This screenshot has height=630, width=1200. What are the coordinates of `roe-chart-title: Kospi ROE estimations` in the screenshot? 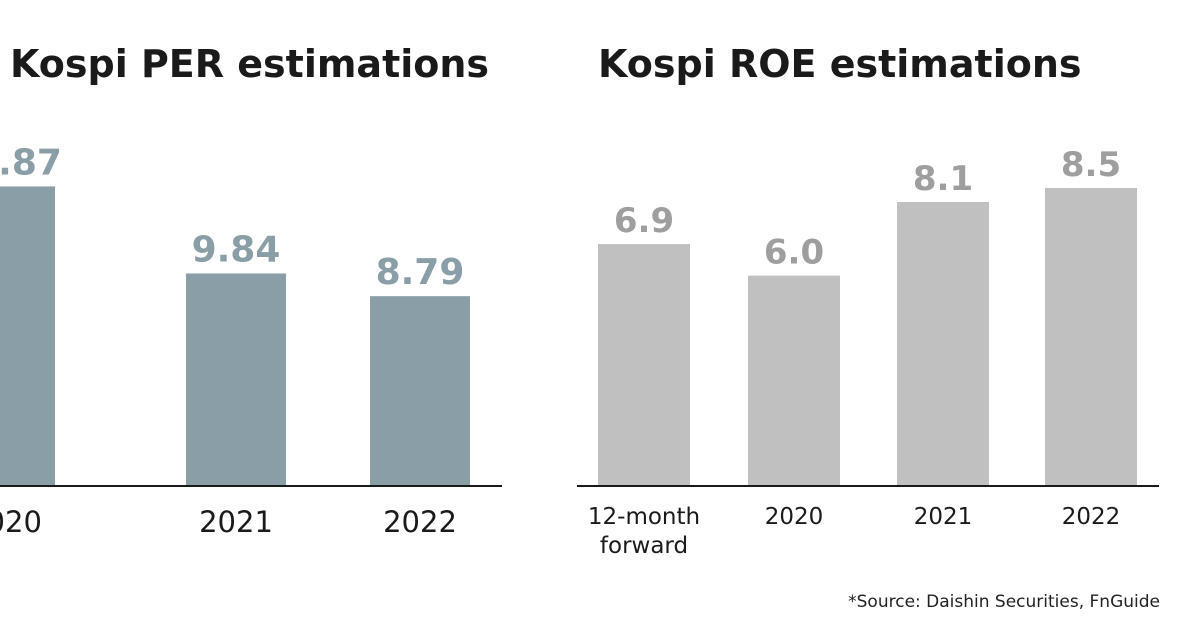 It's located at (840, 64).